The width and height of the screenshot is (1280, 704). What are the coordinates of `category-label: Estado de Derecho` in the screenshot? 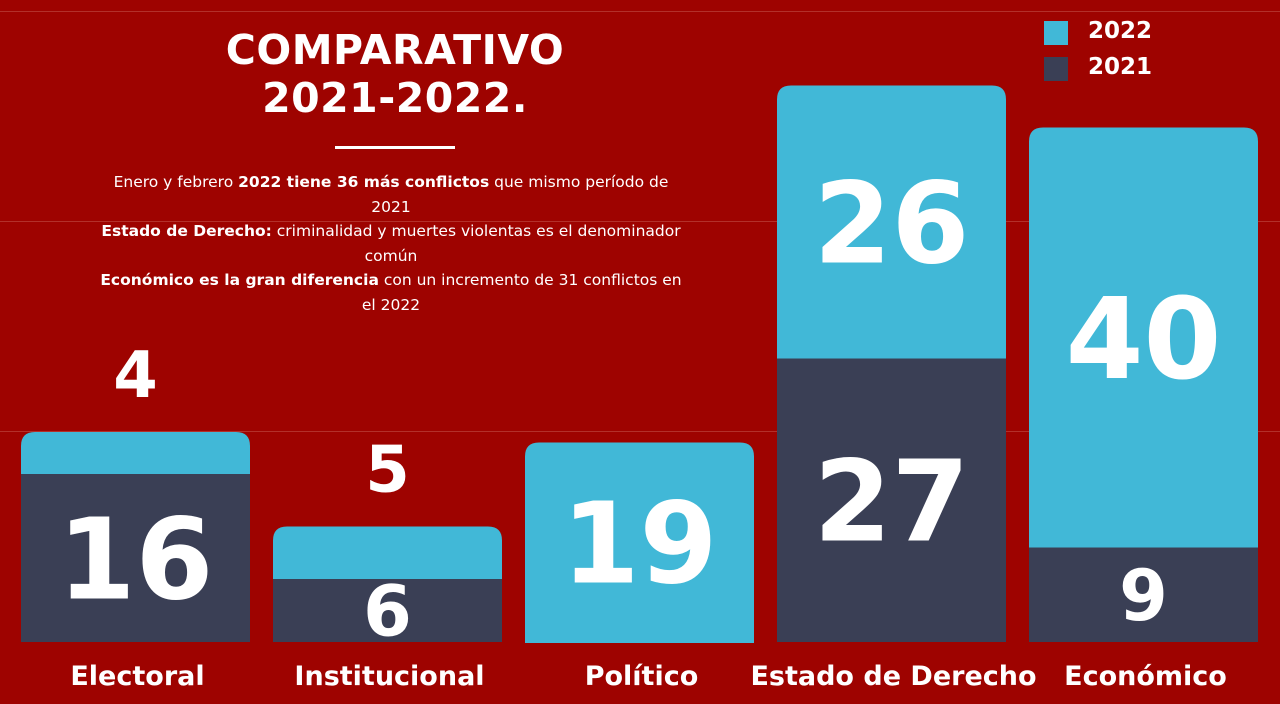 It's located at (893, 676).